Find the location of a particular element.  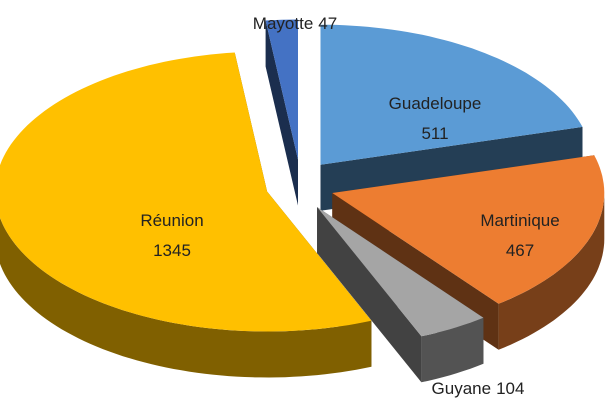

label-name: Mayotte is located at coordinates (283, 23).